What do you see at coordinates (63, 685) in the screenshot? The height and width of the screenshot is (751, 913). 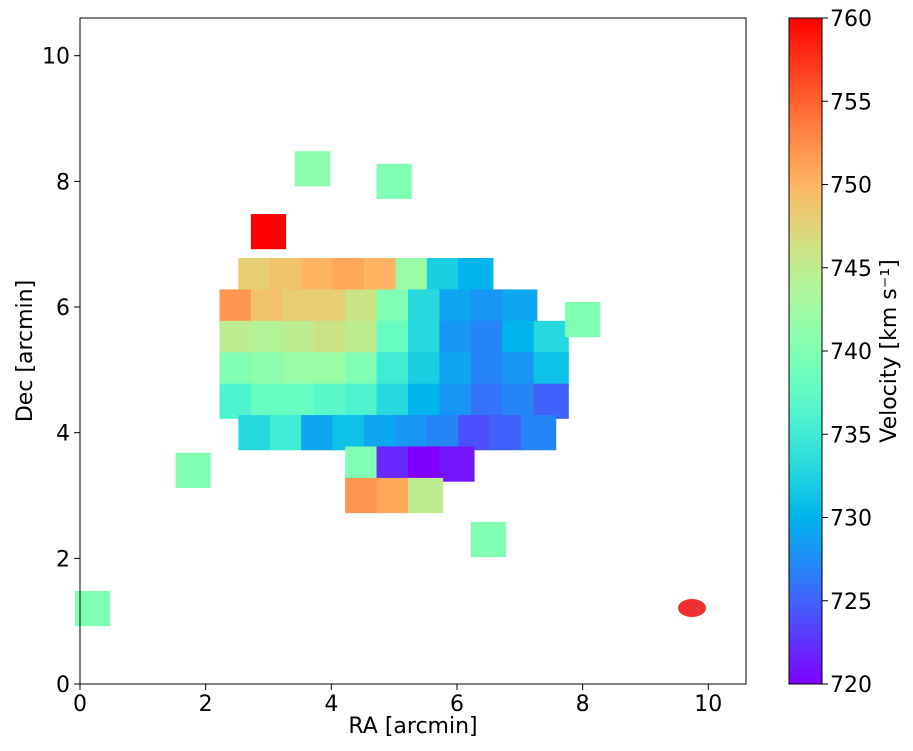 I see `y-tick-label: 0` at bounding box center [63, 685].